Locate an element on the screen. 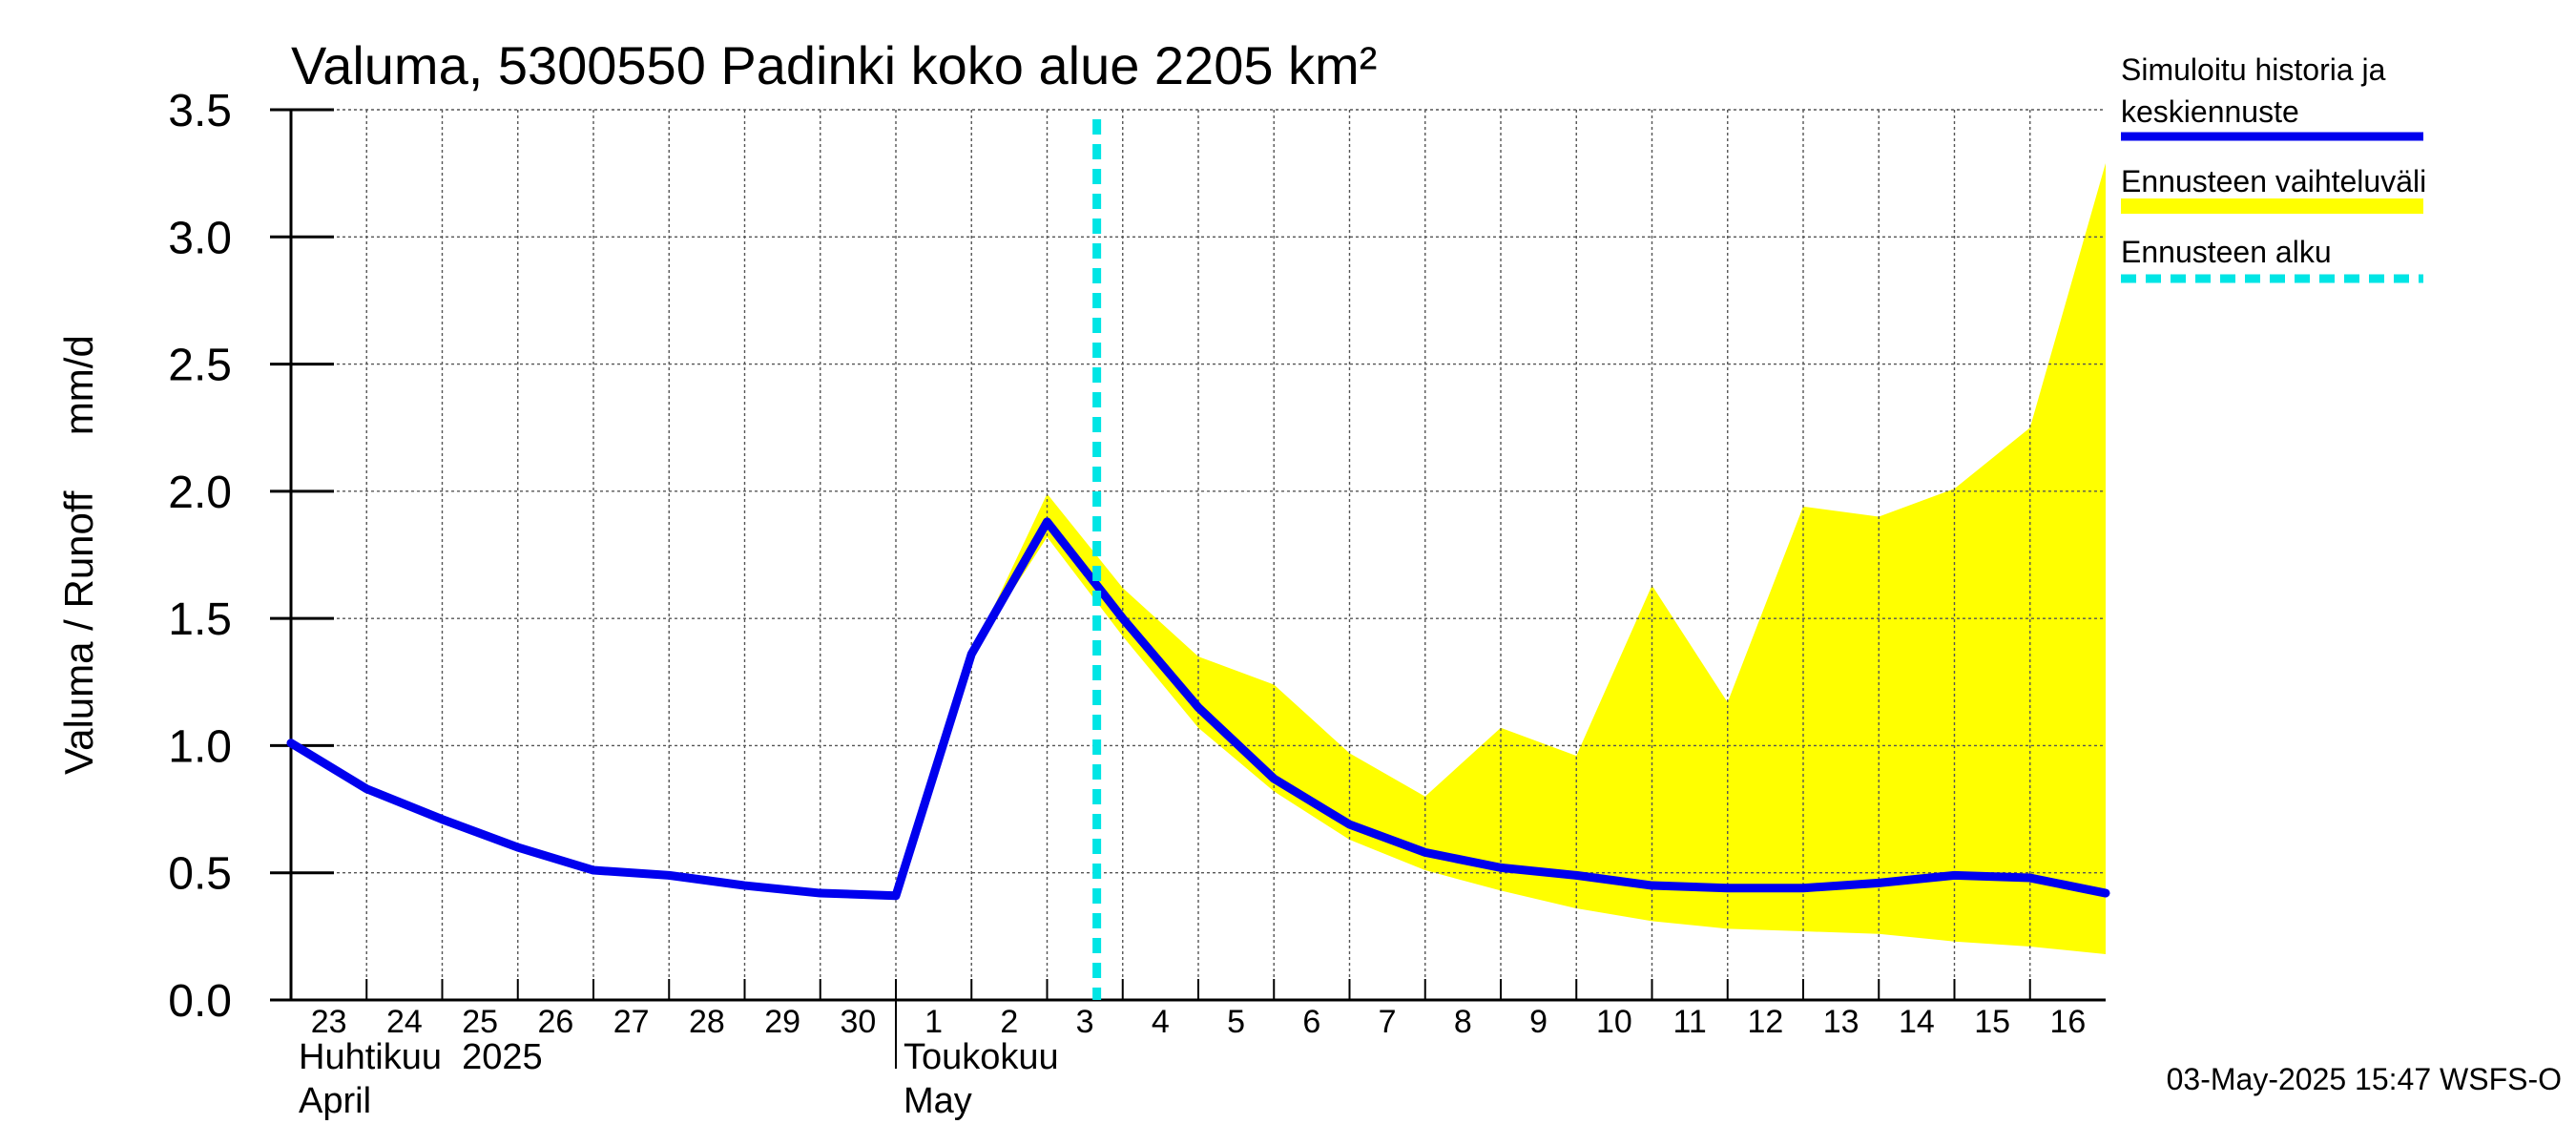 This screenshot has height=1145, width=2576. x-tick-label: 27 is located at coordinates (631, 1022).